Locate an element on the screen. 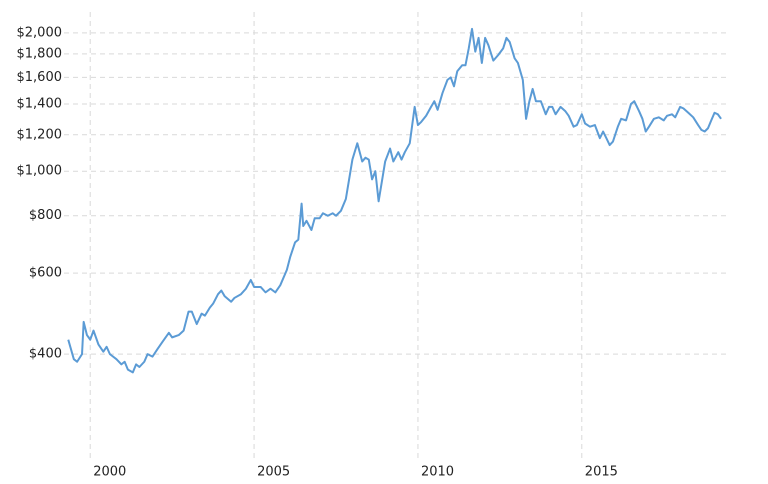 This screenshot has height=484, width=768. y-tick-label: $1,000 is located at coordinates (40, 171).